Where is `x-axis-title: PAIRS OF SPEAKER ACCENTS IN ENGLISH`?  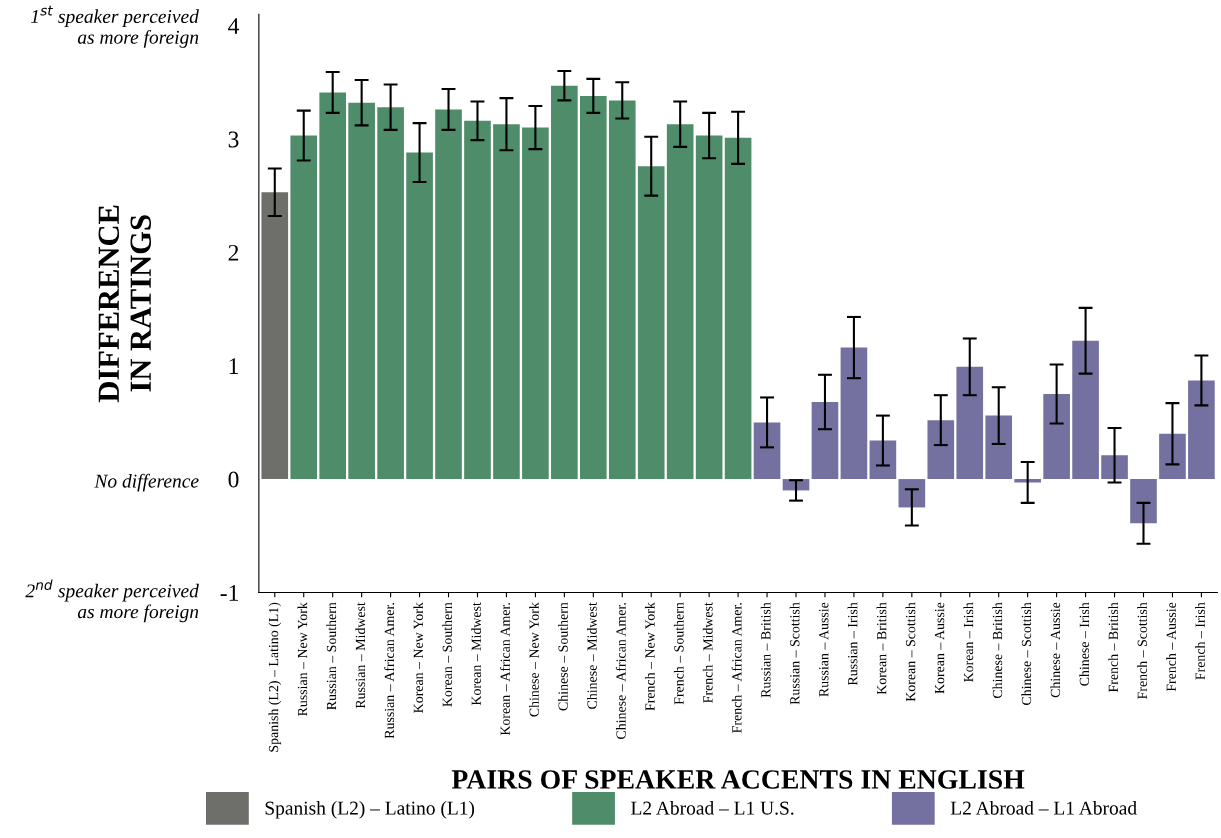
x-axis-title: PAIRS OF SPEAKER ACCENTS IN ENGLISH is located at coordinates (738, 779).